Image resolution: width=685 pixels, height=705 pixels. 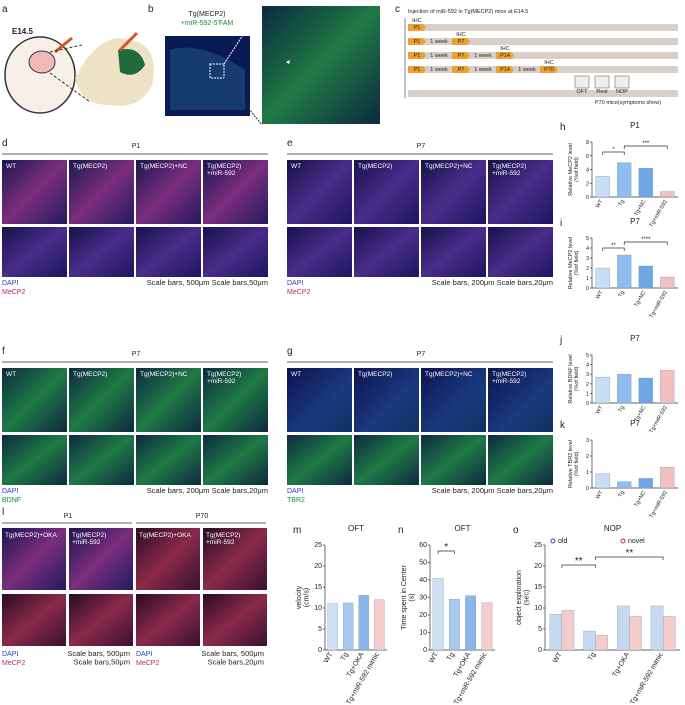 I want to click on image-label: Tg(MECP2), so click(x=207, y=14).